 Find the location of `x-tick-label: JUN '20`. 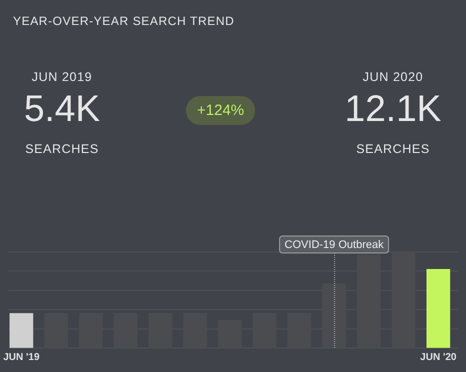

x-tick-label: JUN '20 is located at coordinates (438, 357).